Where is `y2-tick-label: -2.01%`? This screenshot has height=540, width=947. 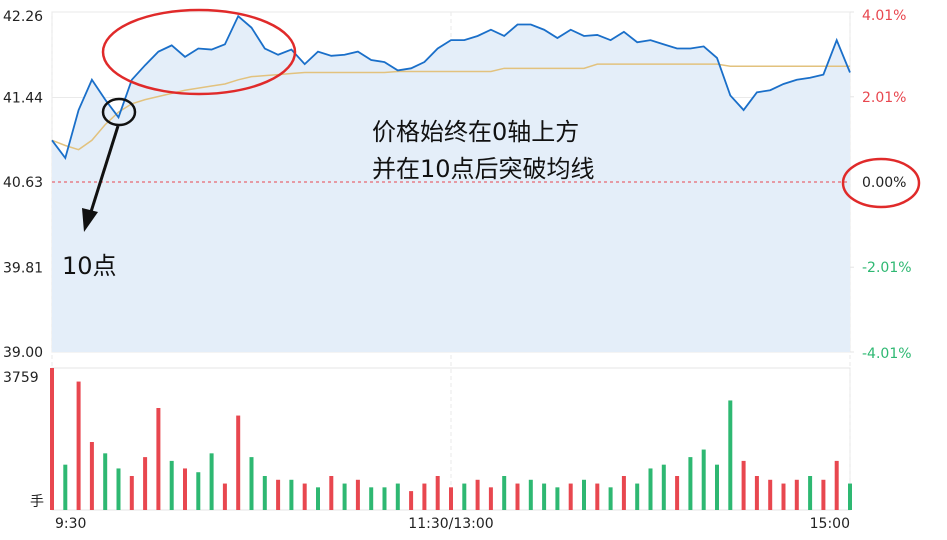
y2-tick-label: -2.01% is located at coordinates (887, 268).